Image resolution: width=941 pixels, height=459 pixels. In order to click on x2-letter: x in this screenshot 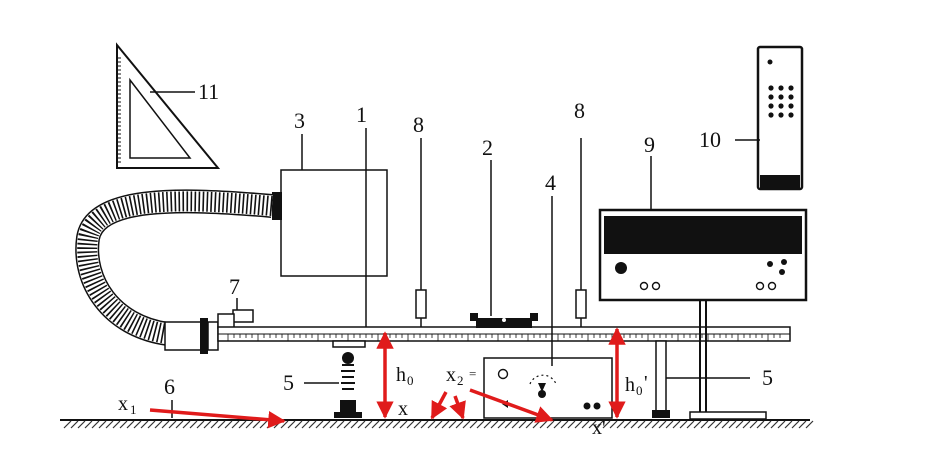, I will do `click(451, 375)`.